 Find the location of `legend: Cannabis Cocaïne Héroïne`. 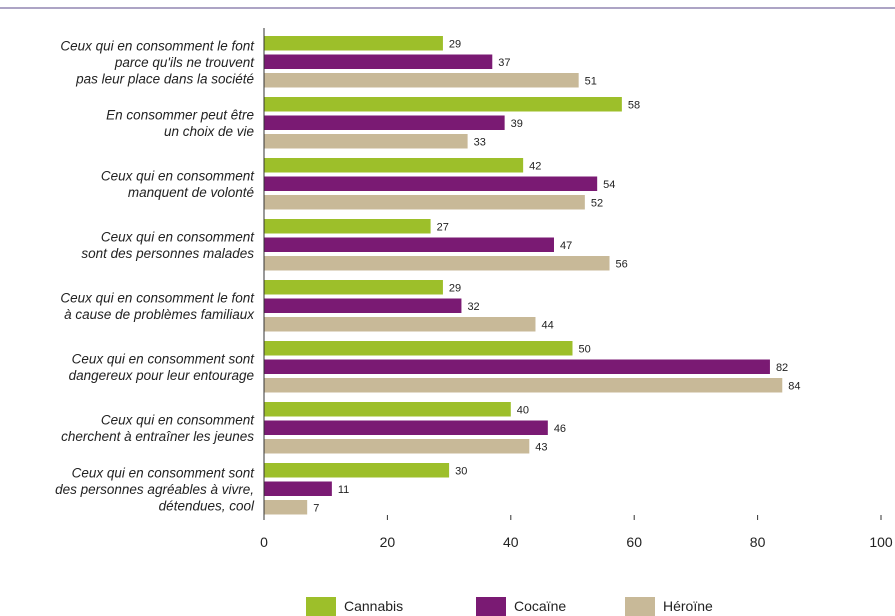

legend: Cannabis Cocaïne Héroïne is located at coordinates (509, 606).